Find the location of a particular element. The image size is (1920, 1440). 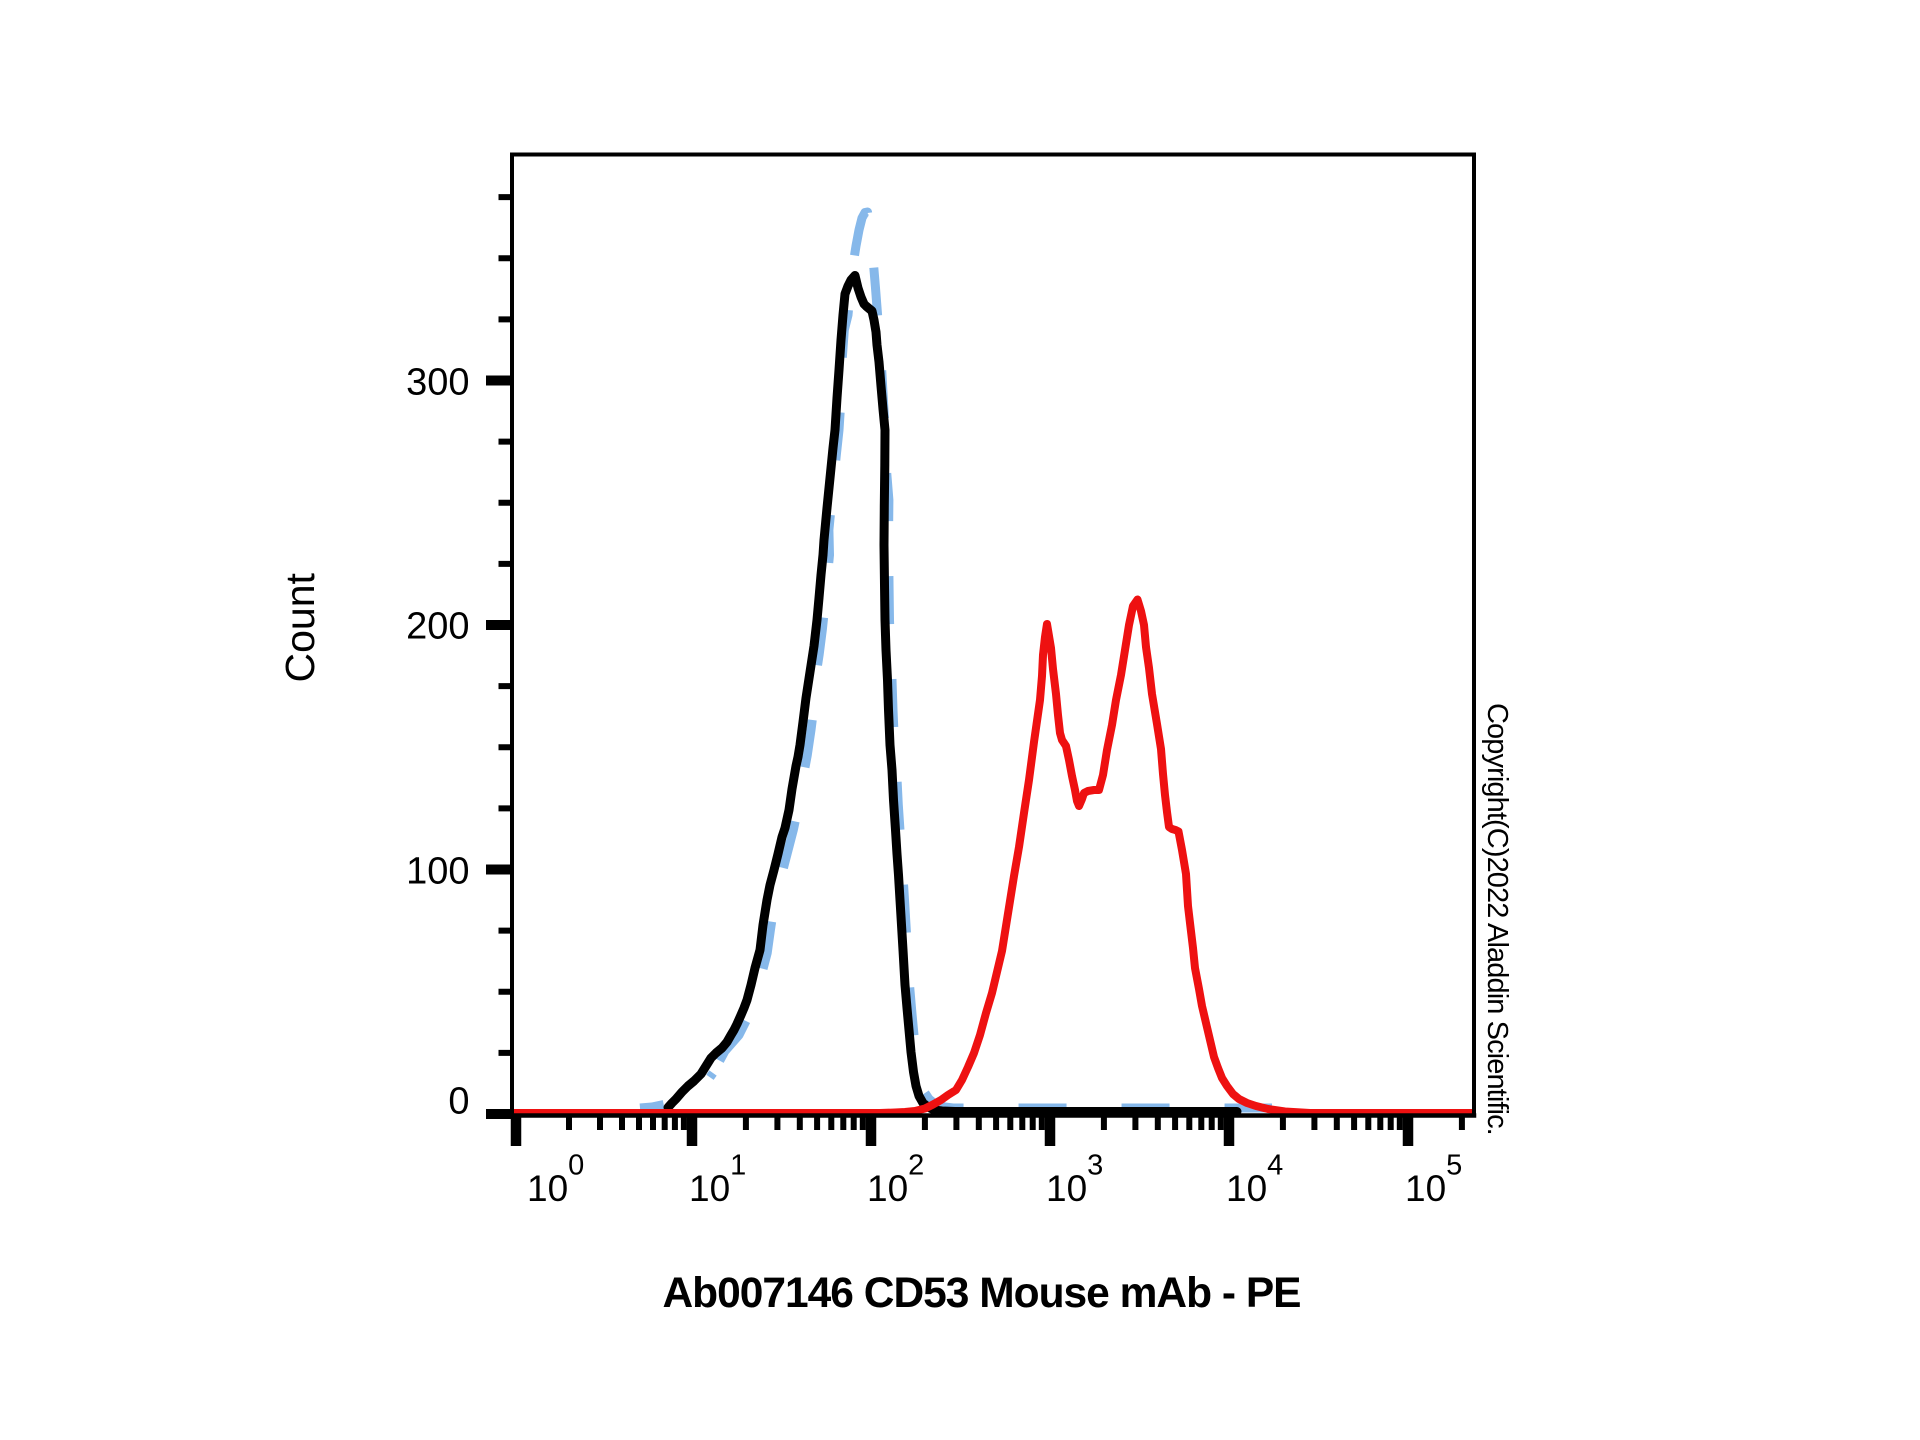

svg-text: 0 is located at coordinates (458, 1102).